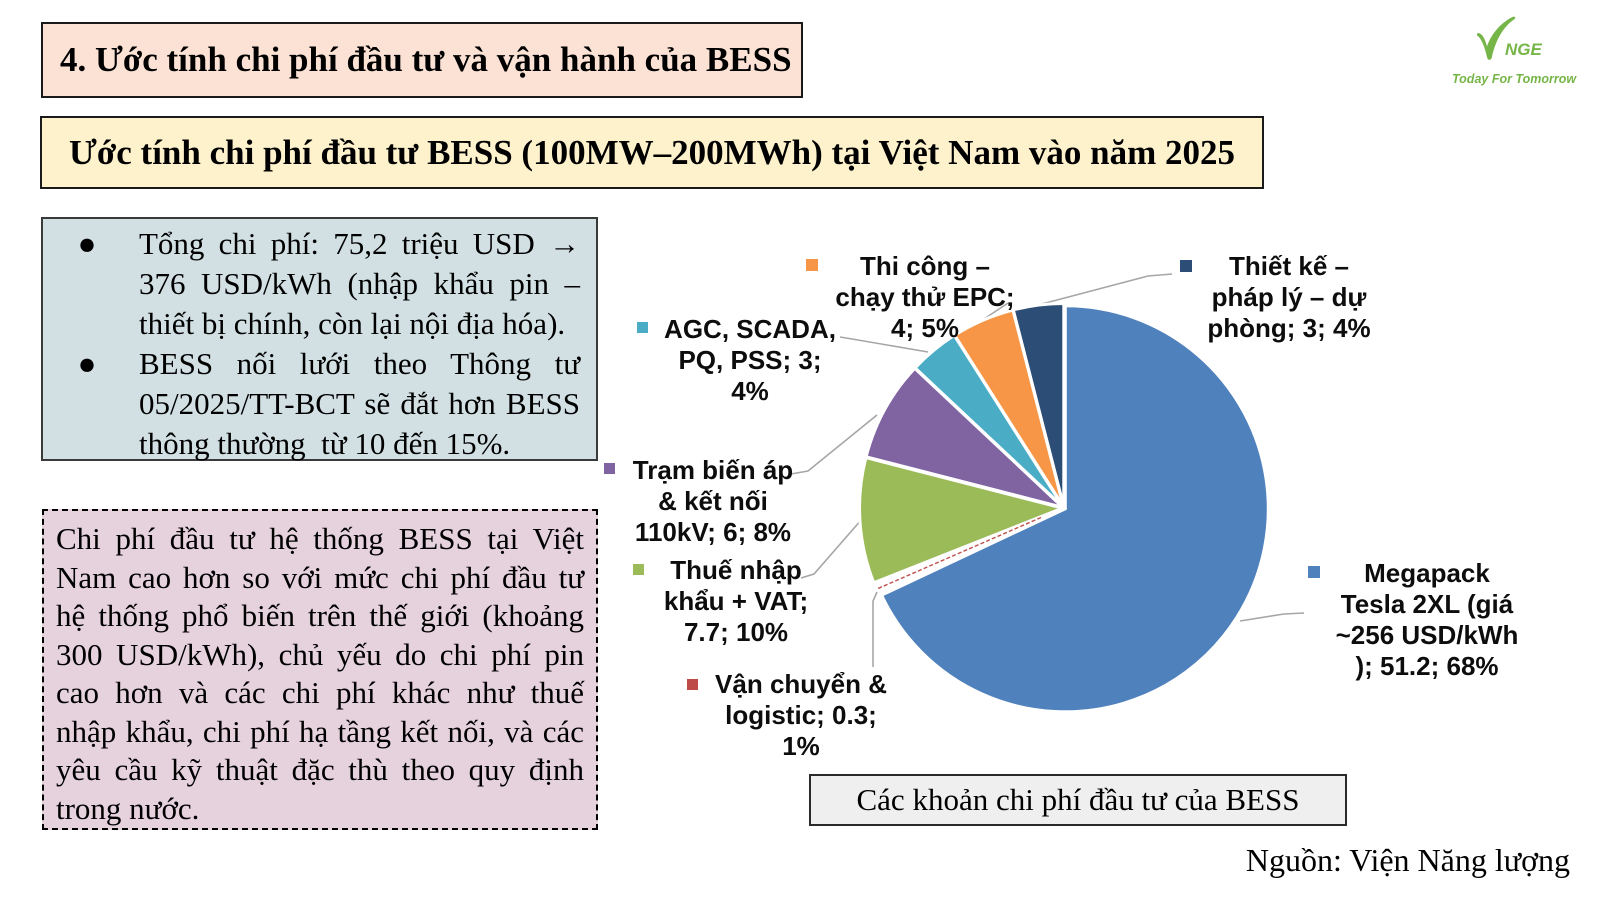 Image resolution: width=1600 pixels, height=900 pixels. I want to click on svg-text: Today For Tomorrow, so click(1514, 79).